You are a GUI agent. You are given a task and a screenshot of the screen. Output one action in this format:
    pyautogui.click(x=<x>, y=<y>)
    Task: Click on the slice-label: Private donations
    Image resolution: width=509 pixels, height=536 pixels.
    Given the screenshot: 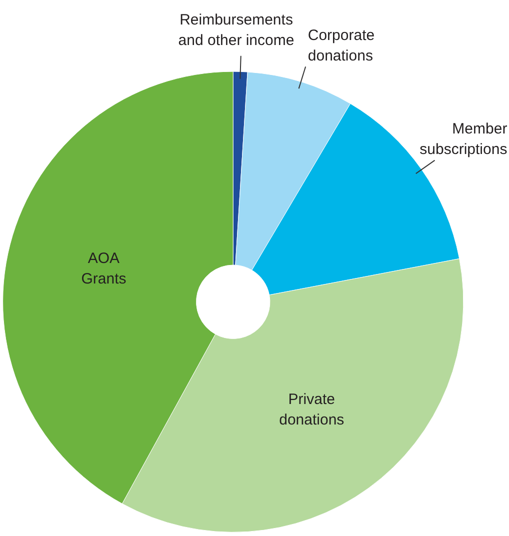 What is the action you would take?
    pyautogui.click(x=311, y=409)
    